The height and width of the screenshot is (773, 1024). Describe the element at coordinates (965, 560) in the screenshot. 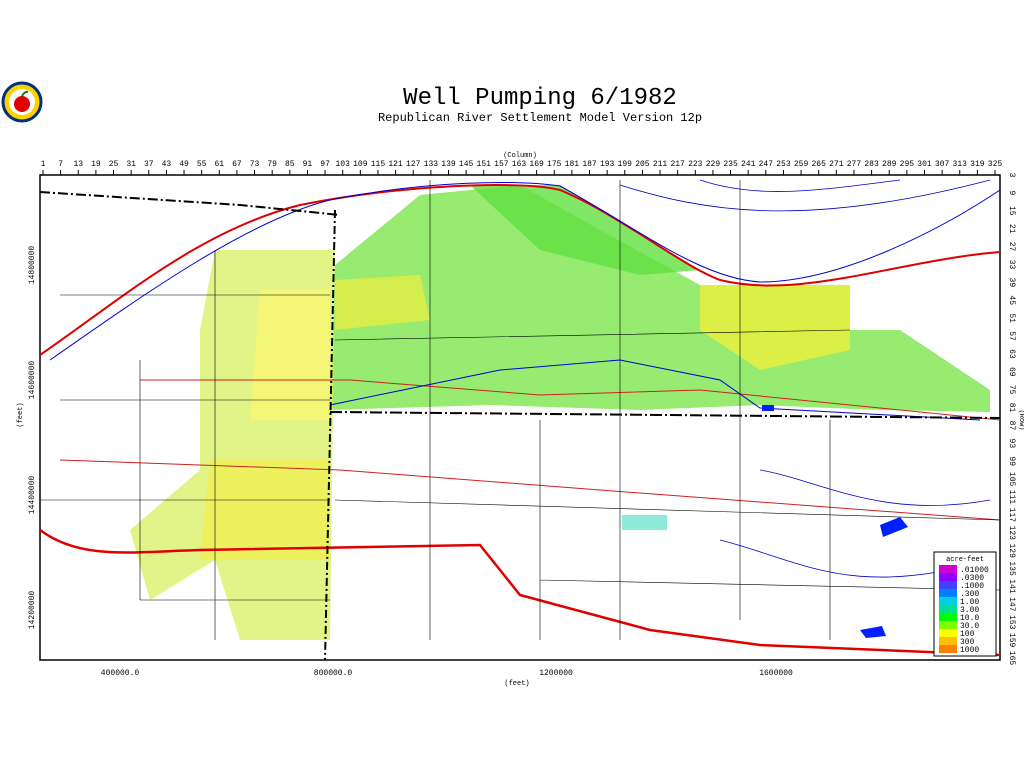

I see `legend-title: acre-feet` at that location.